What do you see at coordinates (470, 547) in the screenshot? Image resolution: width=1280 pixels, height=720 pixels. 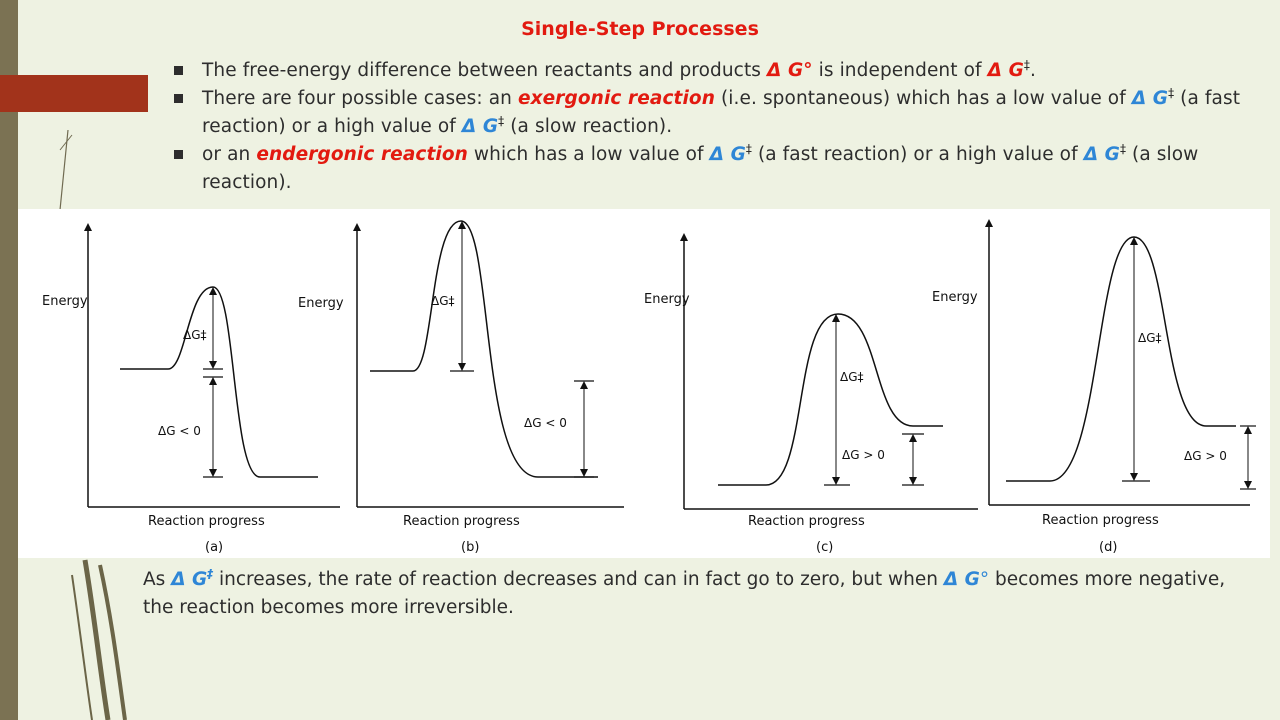 I see `panel-label: (b)` at bounding box center [470, 547].